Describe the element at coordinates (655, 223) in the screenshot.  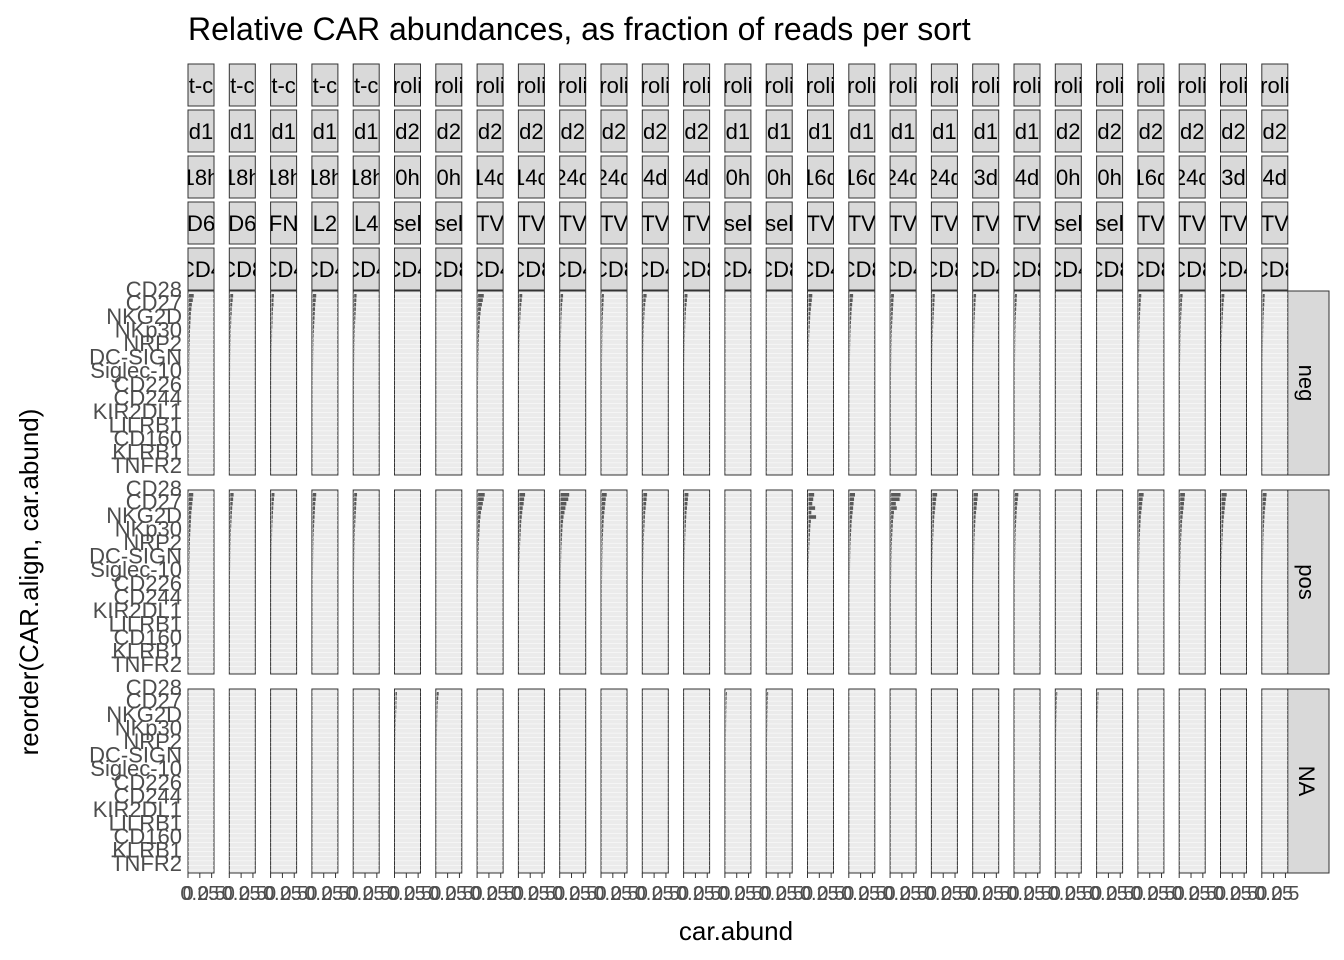
I see `column-strip-label: TV` at that location.